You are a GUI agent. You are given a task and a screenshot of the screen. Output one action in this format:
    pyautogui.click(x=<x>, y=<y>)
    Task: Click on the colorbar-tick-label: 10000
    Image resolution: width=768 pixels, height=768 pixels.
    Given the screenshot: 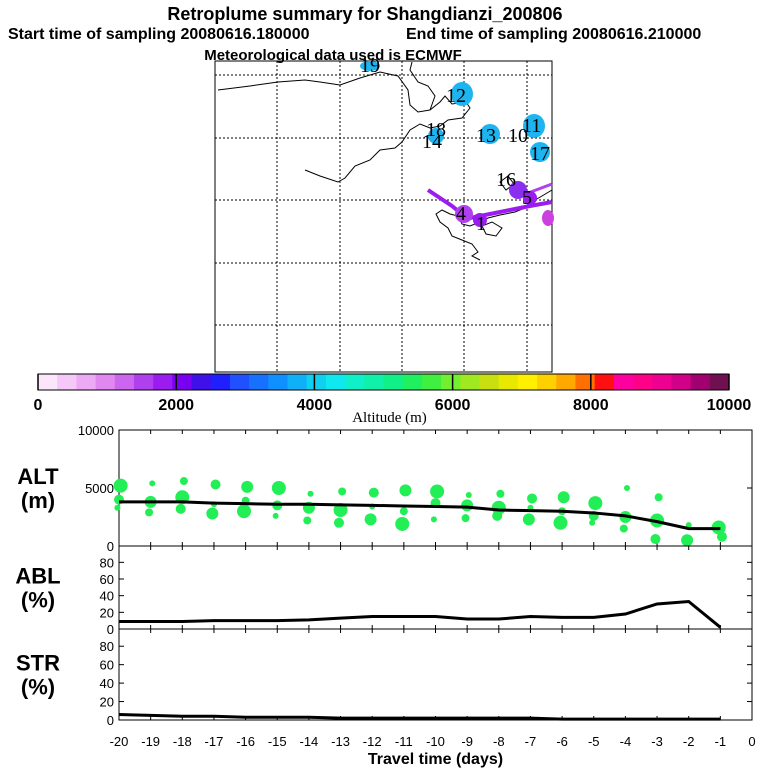 What is the action you would take?
    pyautogui.click(x=729, y=405)
    